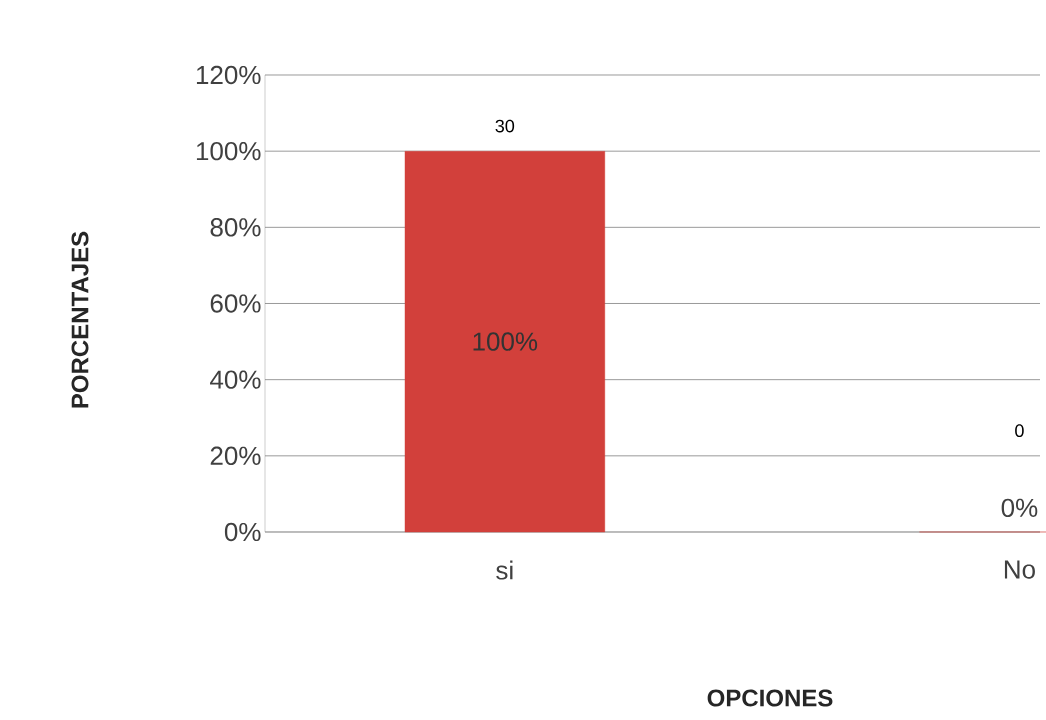 Image resolution: width=1046 pixels, height=720 pixels. Describe the element at coordinates (235, 379) in the screenshot. I see `y-tick-label: 40%` at that location.